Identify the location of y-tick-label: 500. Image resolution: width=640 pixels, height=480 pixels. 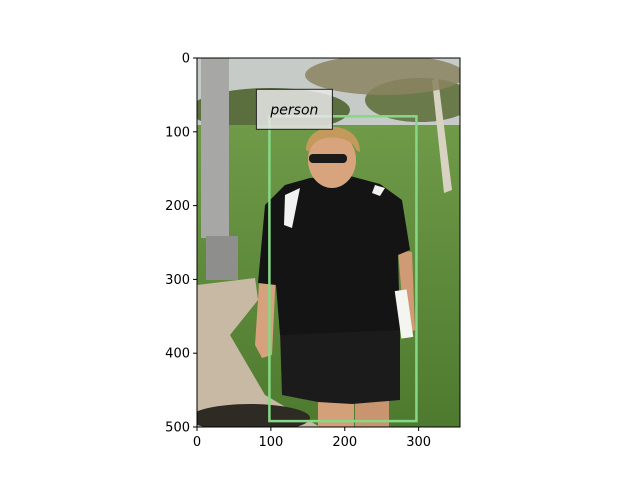
(177, 428).